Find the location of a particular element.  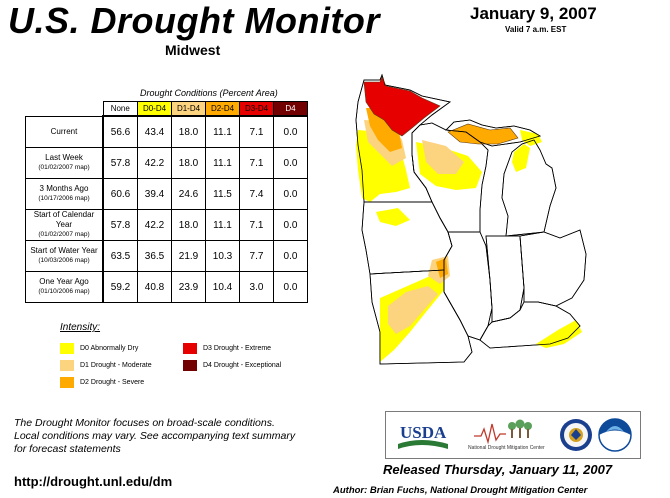

row-label-text: One Year Ago is located at coordinates (64, 281).